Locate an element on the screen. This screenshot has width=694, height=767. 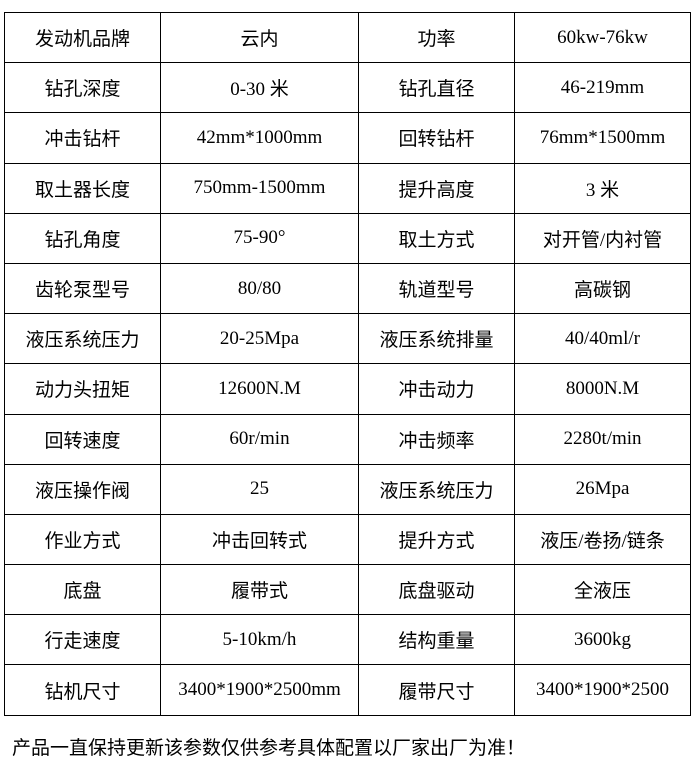
table-row: 液压操作阀 25 液压系统压力 26Mpa is located at coordinates (347, 489).